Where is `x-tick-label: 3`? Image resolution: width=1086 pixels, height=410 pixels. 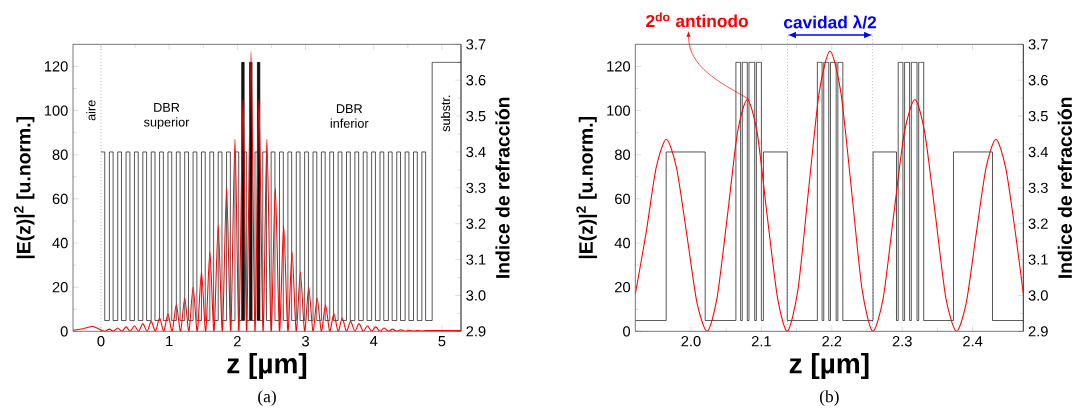 x-tick-label: 3 is located at coordinates (305, 341).